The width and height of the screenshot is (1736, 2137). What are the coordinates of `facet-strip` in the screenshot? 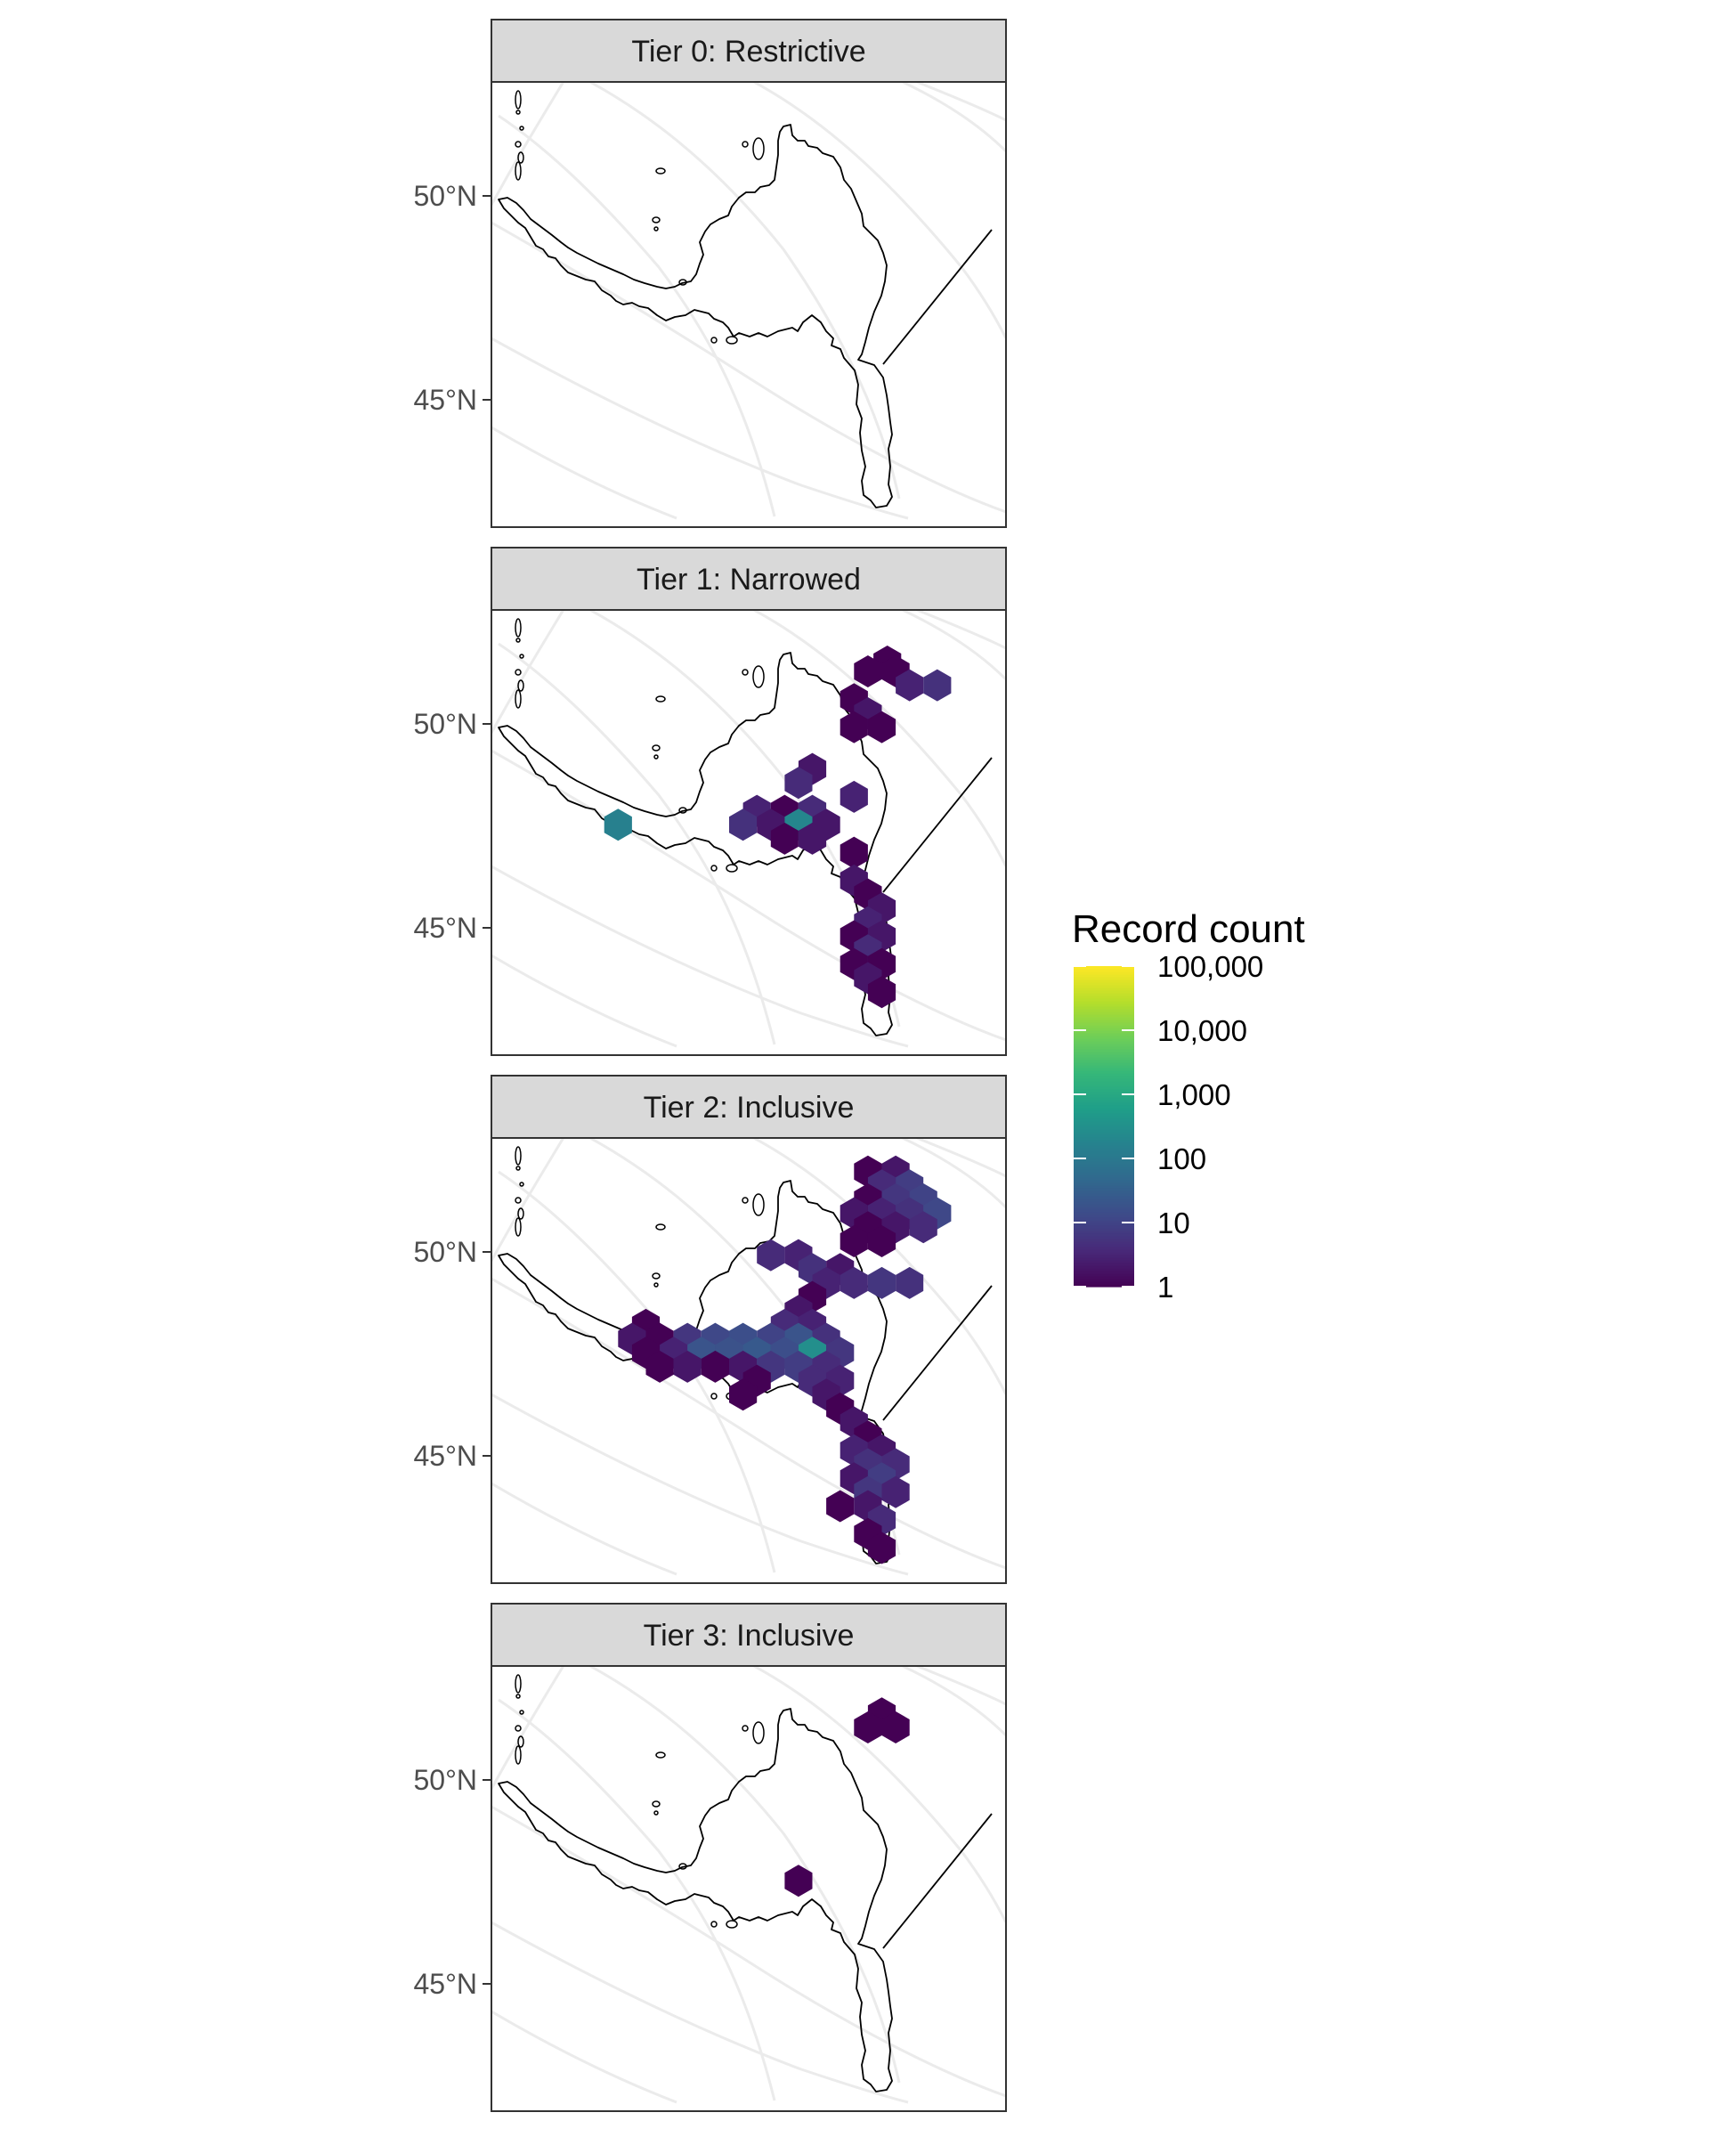 It's located at (749, 1107).